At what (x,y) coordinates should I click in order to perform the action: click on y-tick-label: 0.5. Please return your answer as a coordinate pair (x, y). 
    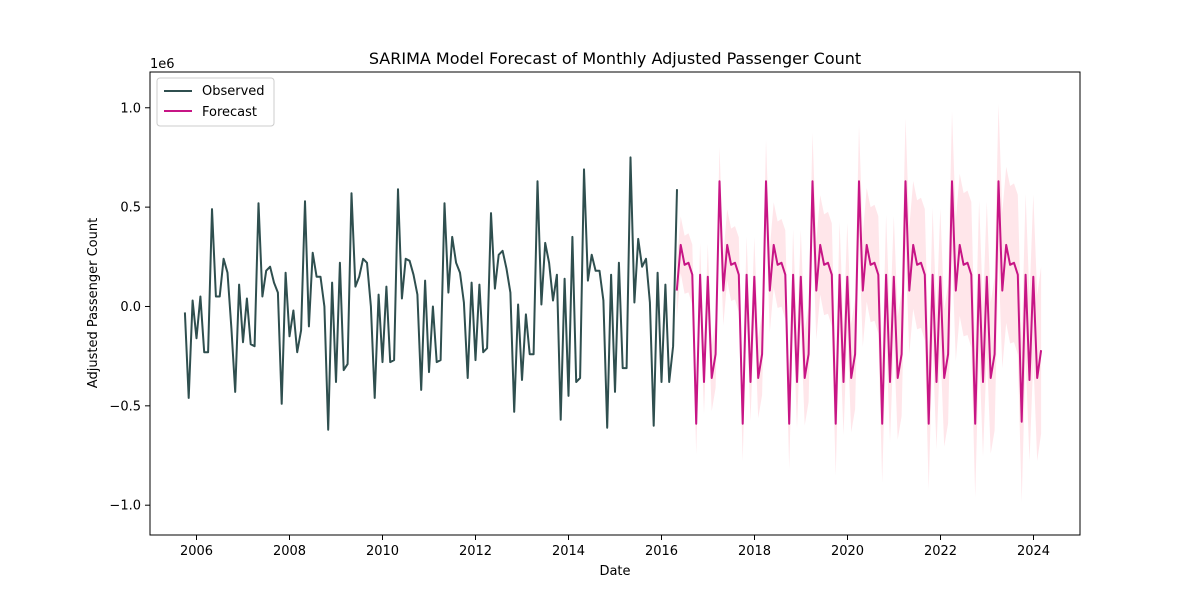
    Looking at the image, I should click on (130, 208).